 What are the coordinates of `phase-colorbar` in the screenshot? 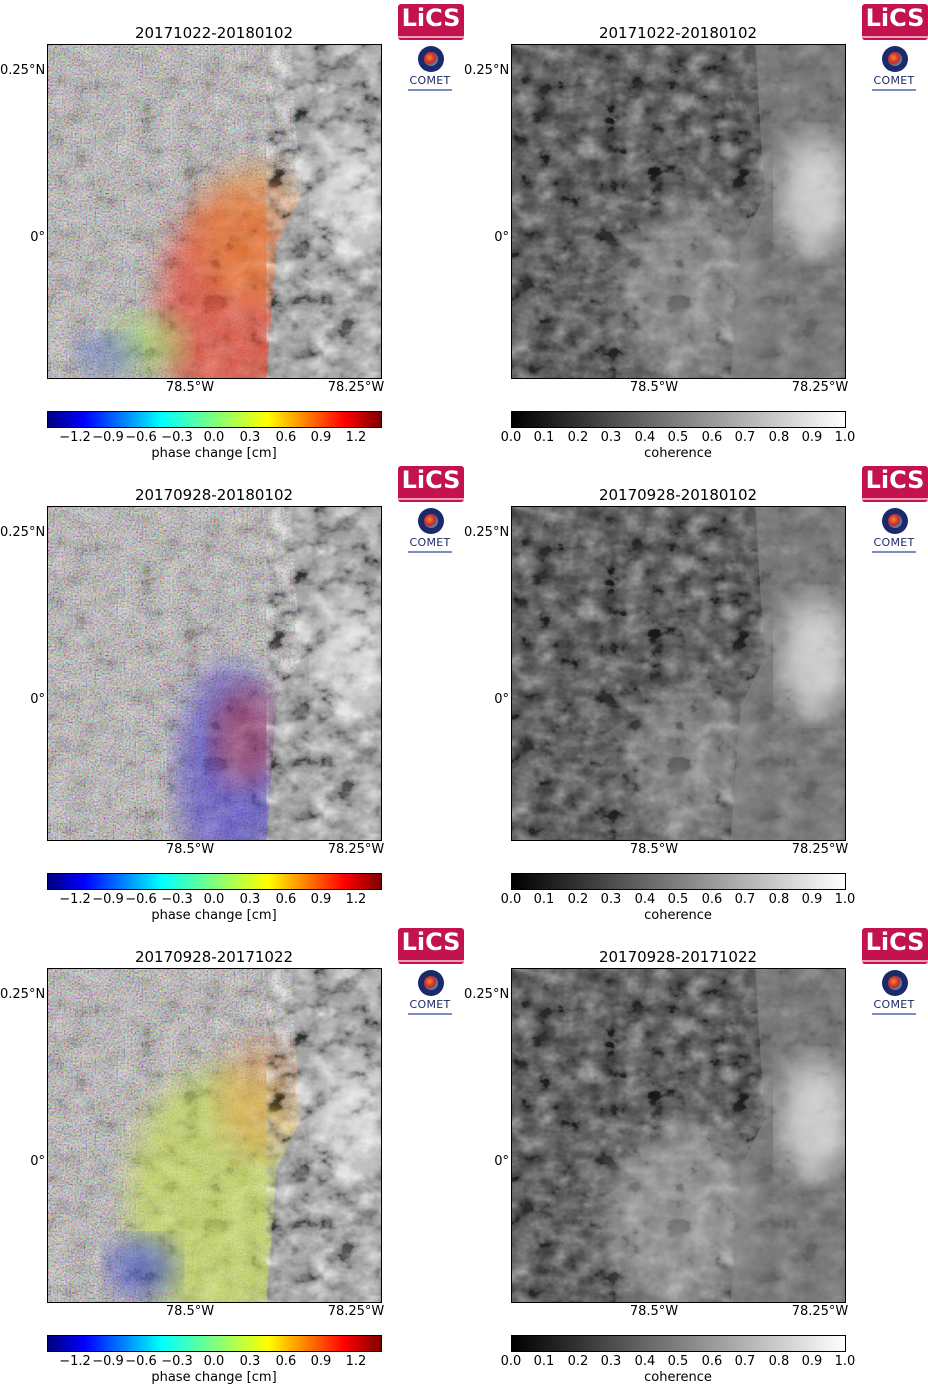 It's located at (214, 1343).